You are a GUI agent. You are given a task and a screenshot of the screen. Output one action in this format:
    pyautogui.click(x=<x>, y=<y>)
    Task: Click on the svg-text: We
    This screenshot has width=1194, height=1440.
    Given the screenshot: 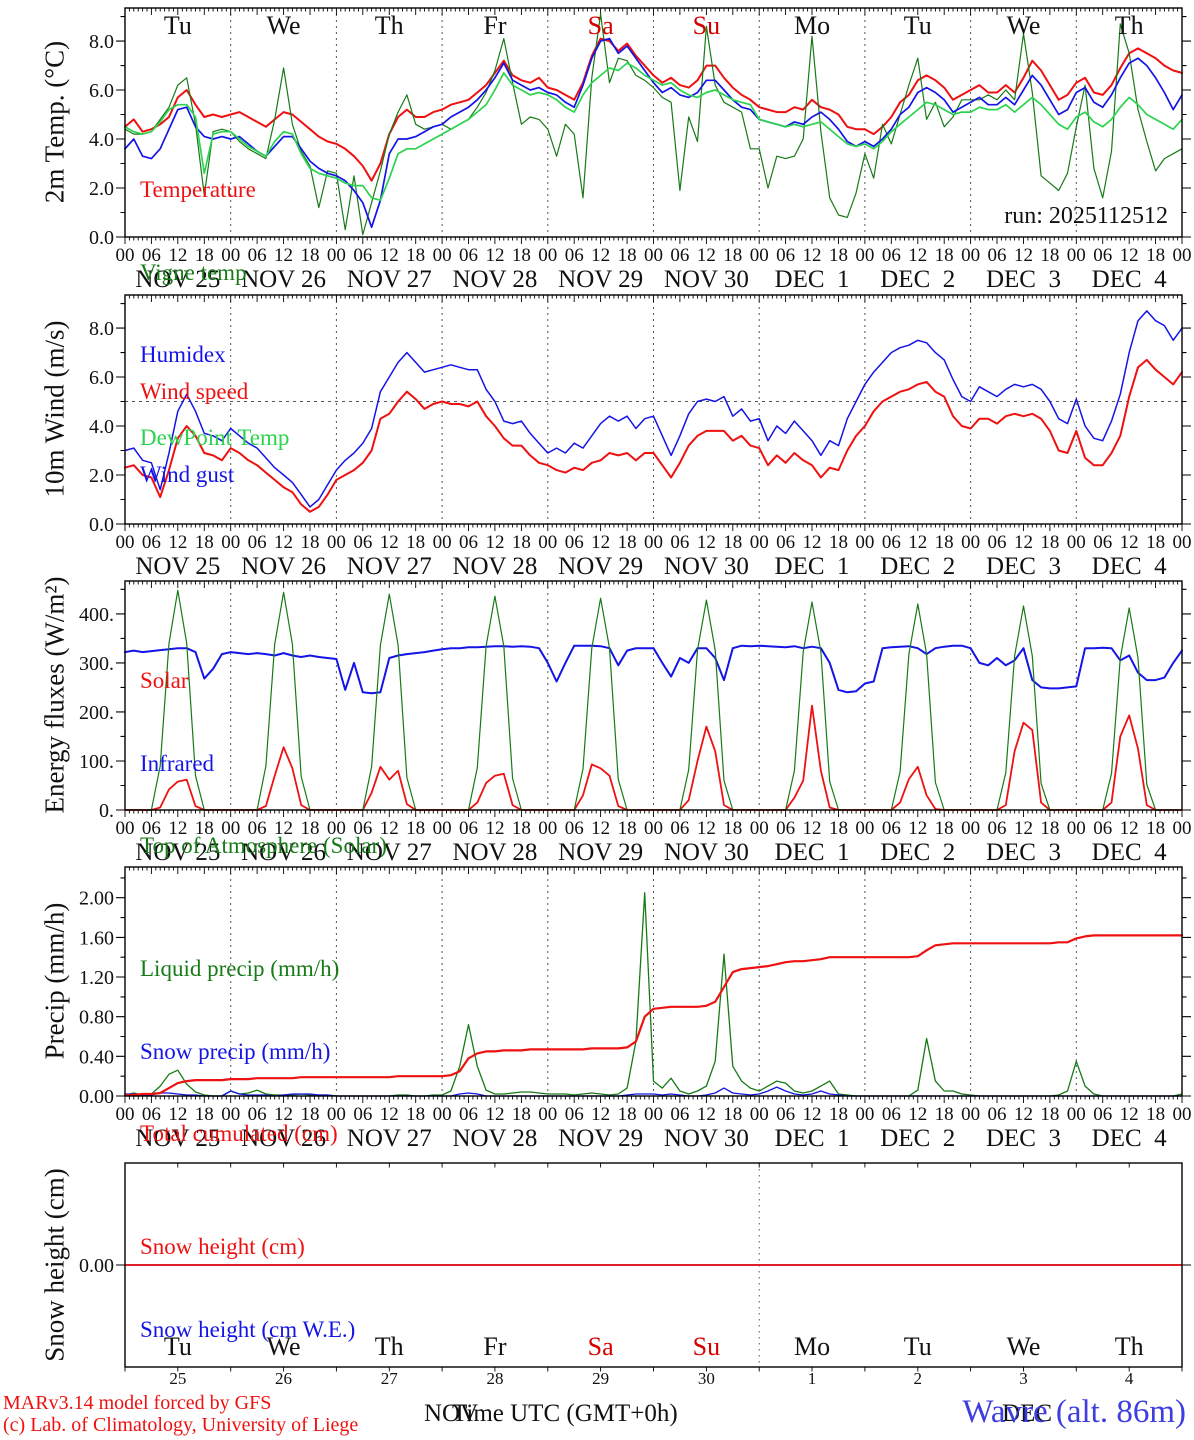 What is the action you would take?
    pyautogui.click(x=284, y=25)
    